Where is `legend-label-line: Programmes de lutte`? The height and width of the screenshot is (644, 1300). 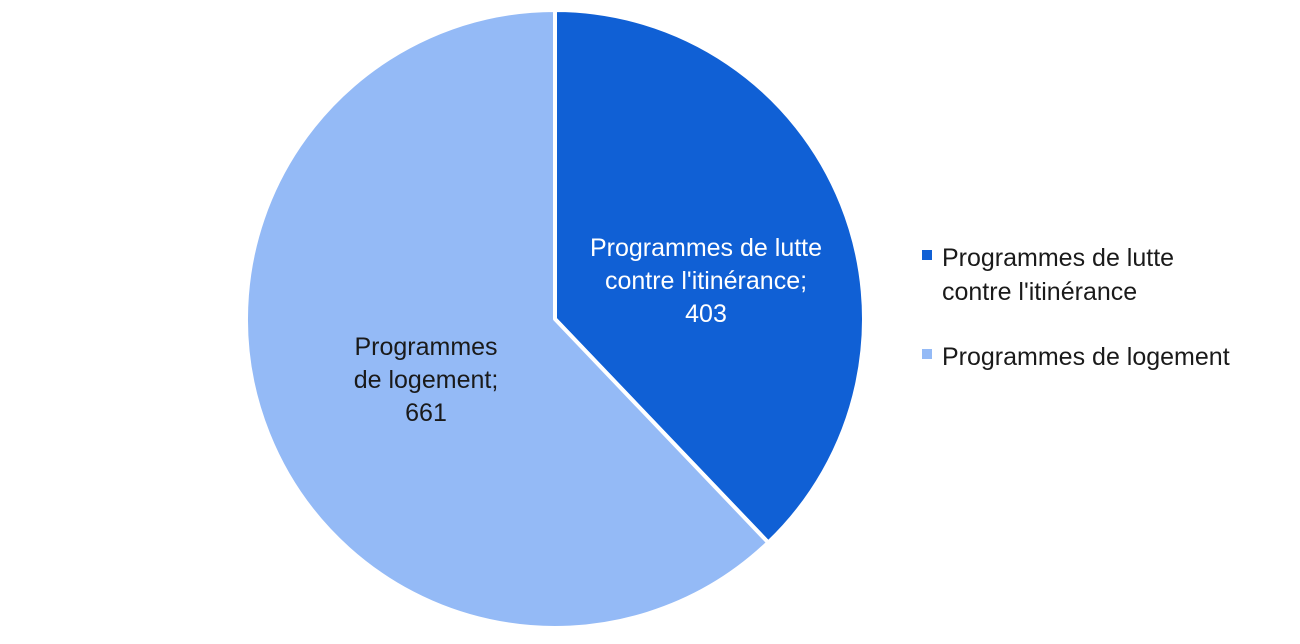
legend-label-line: Programmes de lutte is located at coordinates (1058, 258).